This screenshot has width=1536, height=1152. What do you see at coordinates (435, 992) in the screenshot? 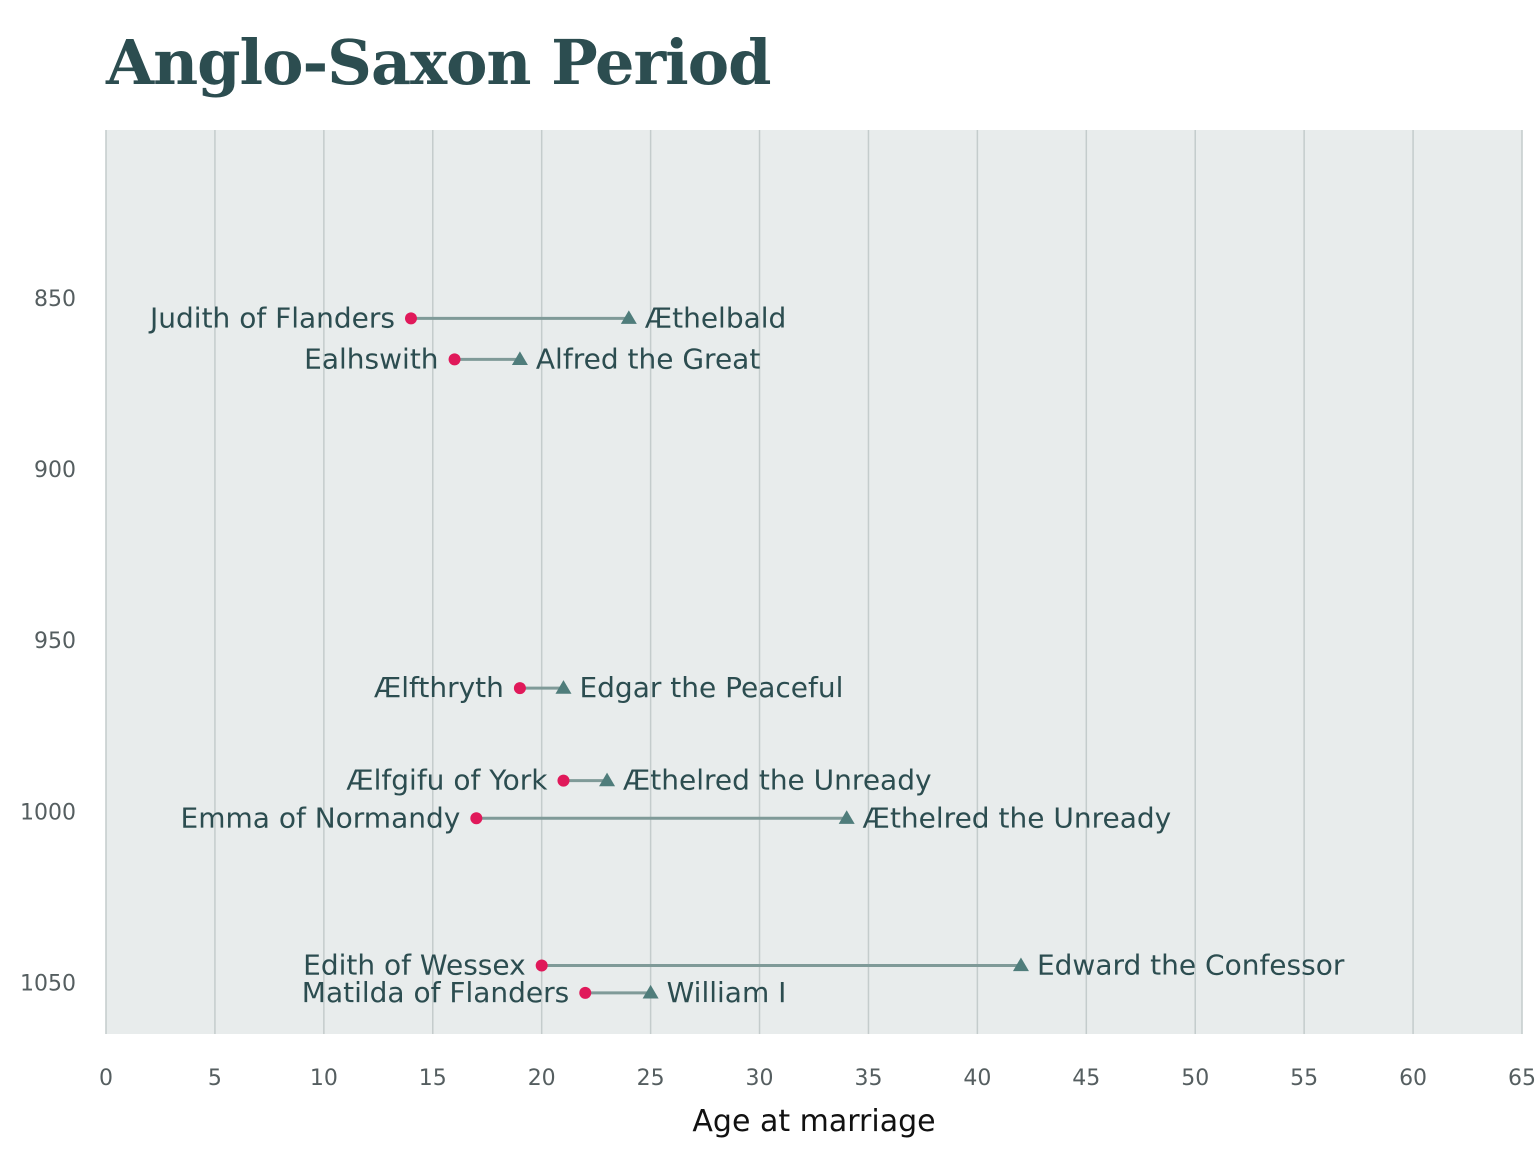
I see `wife-label: Matilda of Flanders` at bounding box center [435, 992].